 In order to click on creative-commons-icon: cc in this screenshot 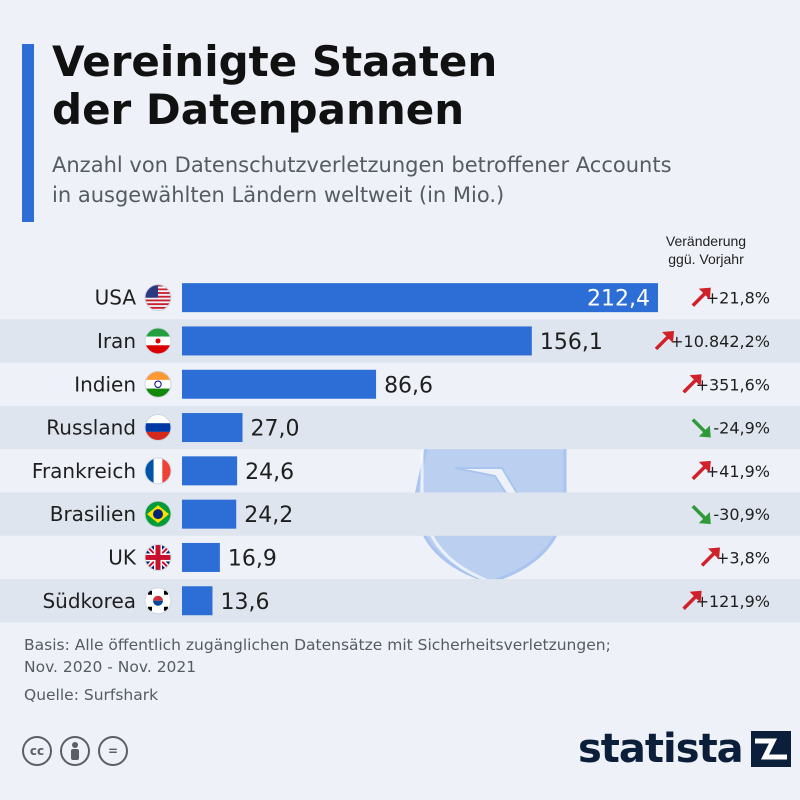, I will do `click(37, 751)`.